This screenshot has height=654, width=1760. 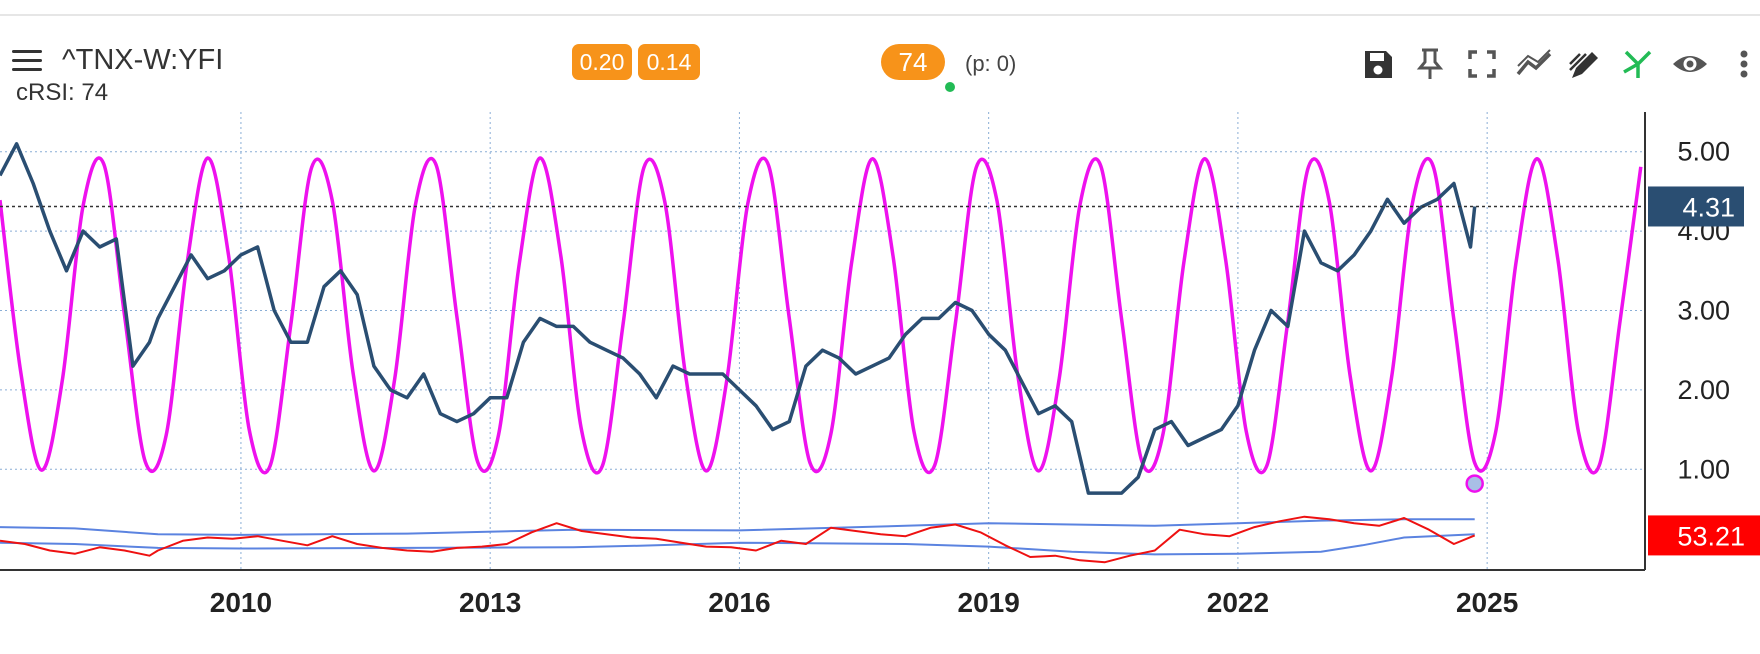 I want to click on crsi-upper-band, so click(x=737, y=527).